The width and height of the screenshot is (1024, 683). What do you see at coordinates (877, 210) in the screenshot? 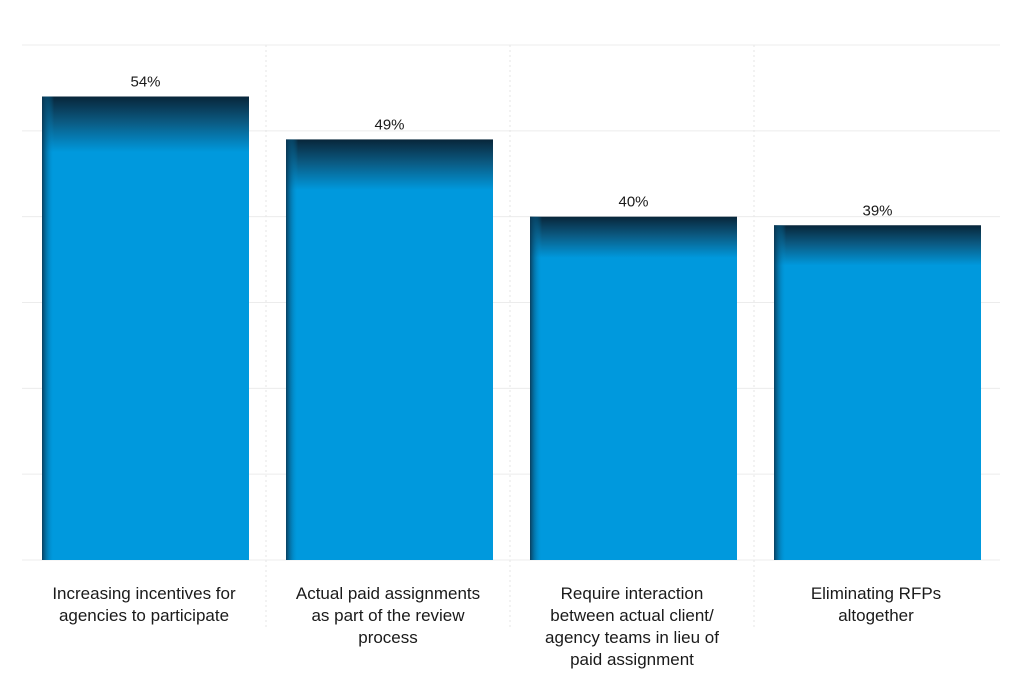
I see `data-label: 39%` at bounding box center [877, 210].